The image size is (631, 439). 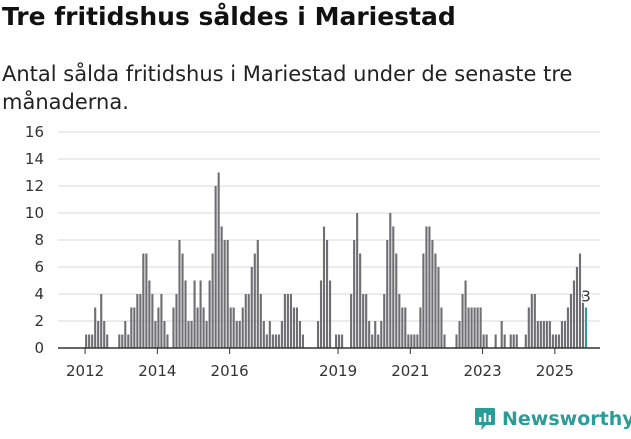 I want to click on y-tick-label: 8, so click(x=39, y=240).